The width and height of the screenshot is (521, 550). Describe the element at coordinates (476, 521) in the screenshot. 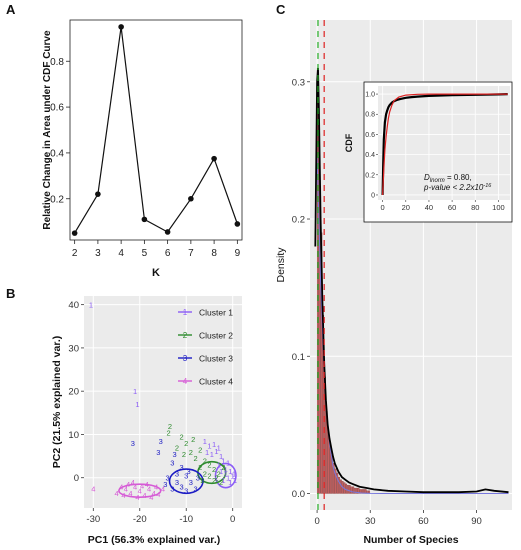

I see `panel-c-xtick-label: 90` at that location.